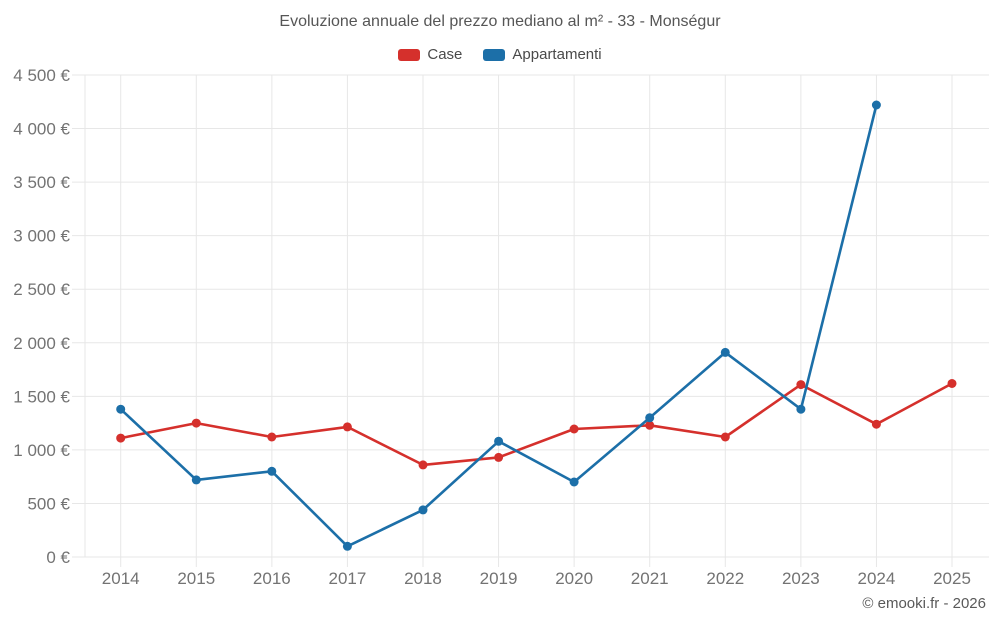 Image resolution: width=1000 pixels, height=625 pixels. What do you see at coordinates (877, 578) in the screenshot?
I see `x-tick-label-2024: 2024` at bounding box center [877, 578].